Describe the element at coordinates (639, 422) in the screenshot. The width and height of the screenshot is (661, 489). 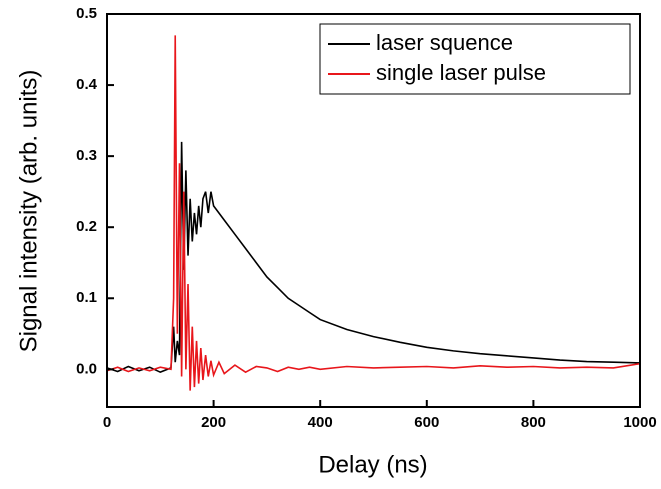
I see `x-tick-label: 1000` at that location.